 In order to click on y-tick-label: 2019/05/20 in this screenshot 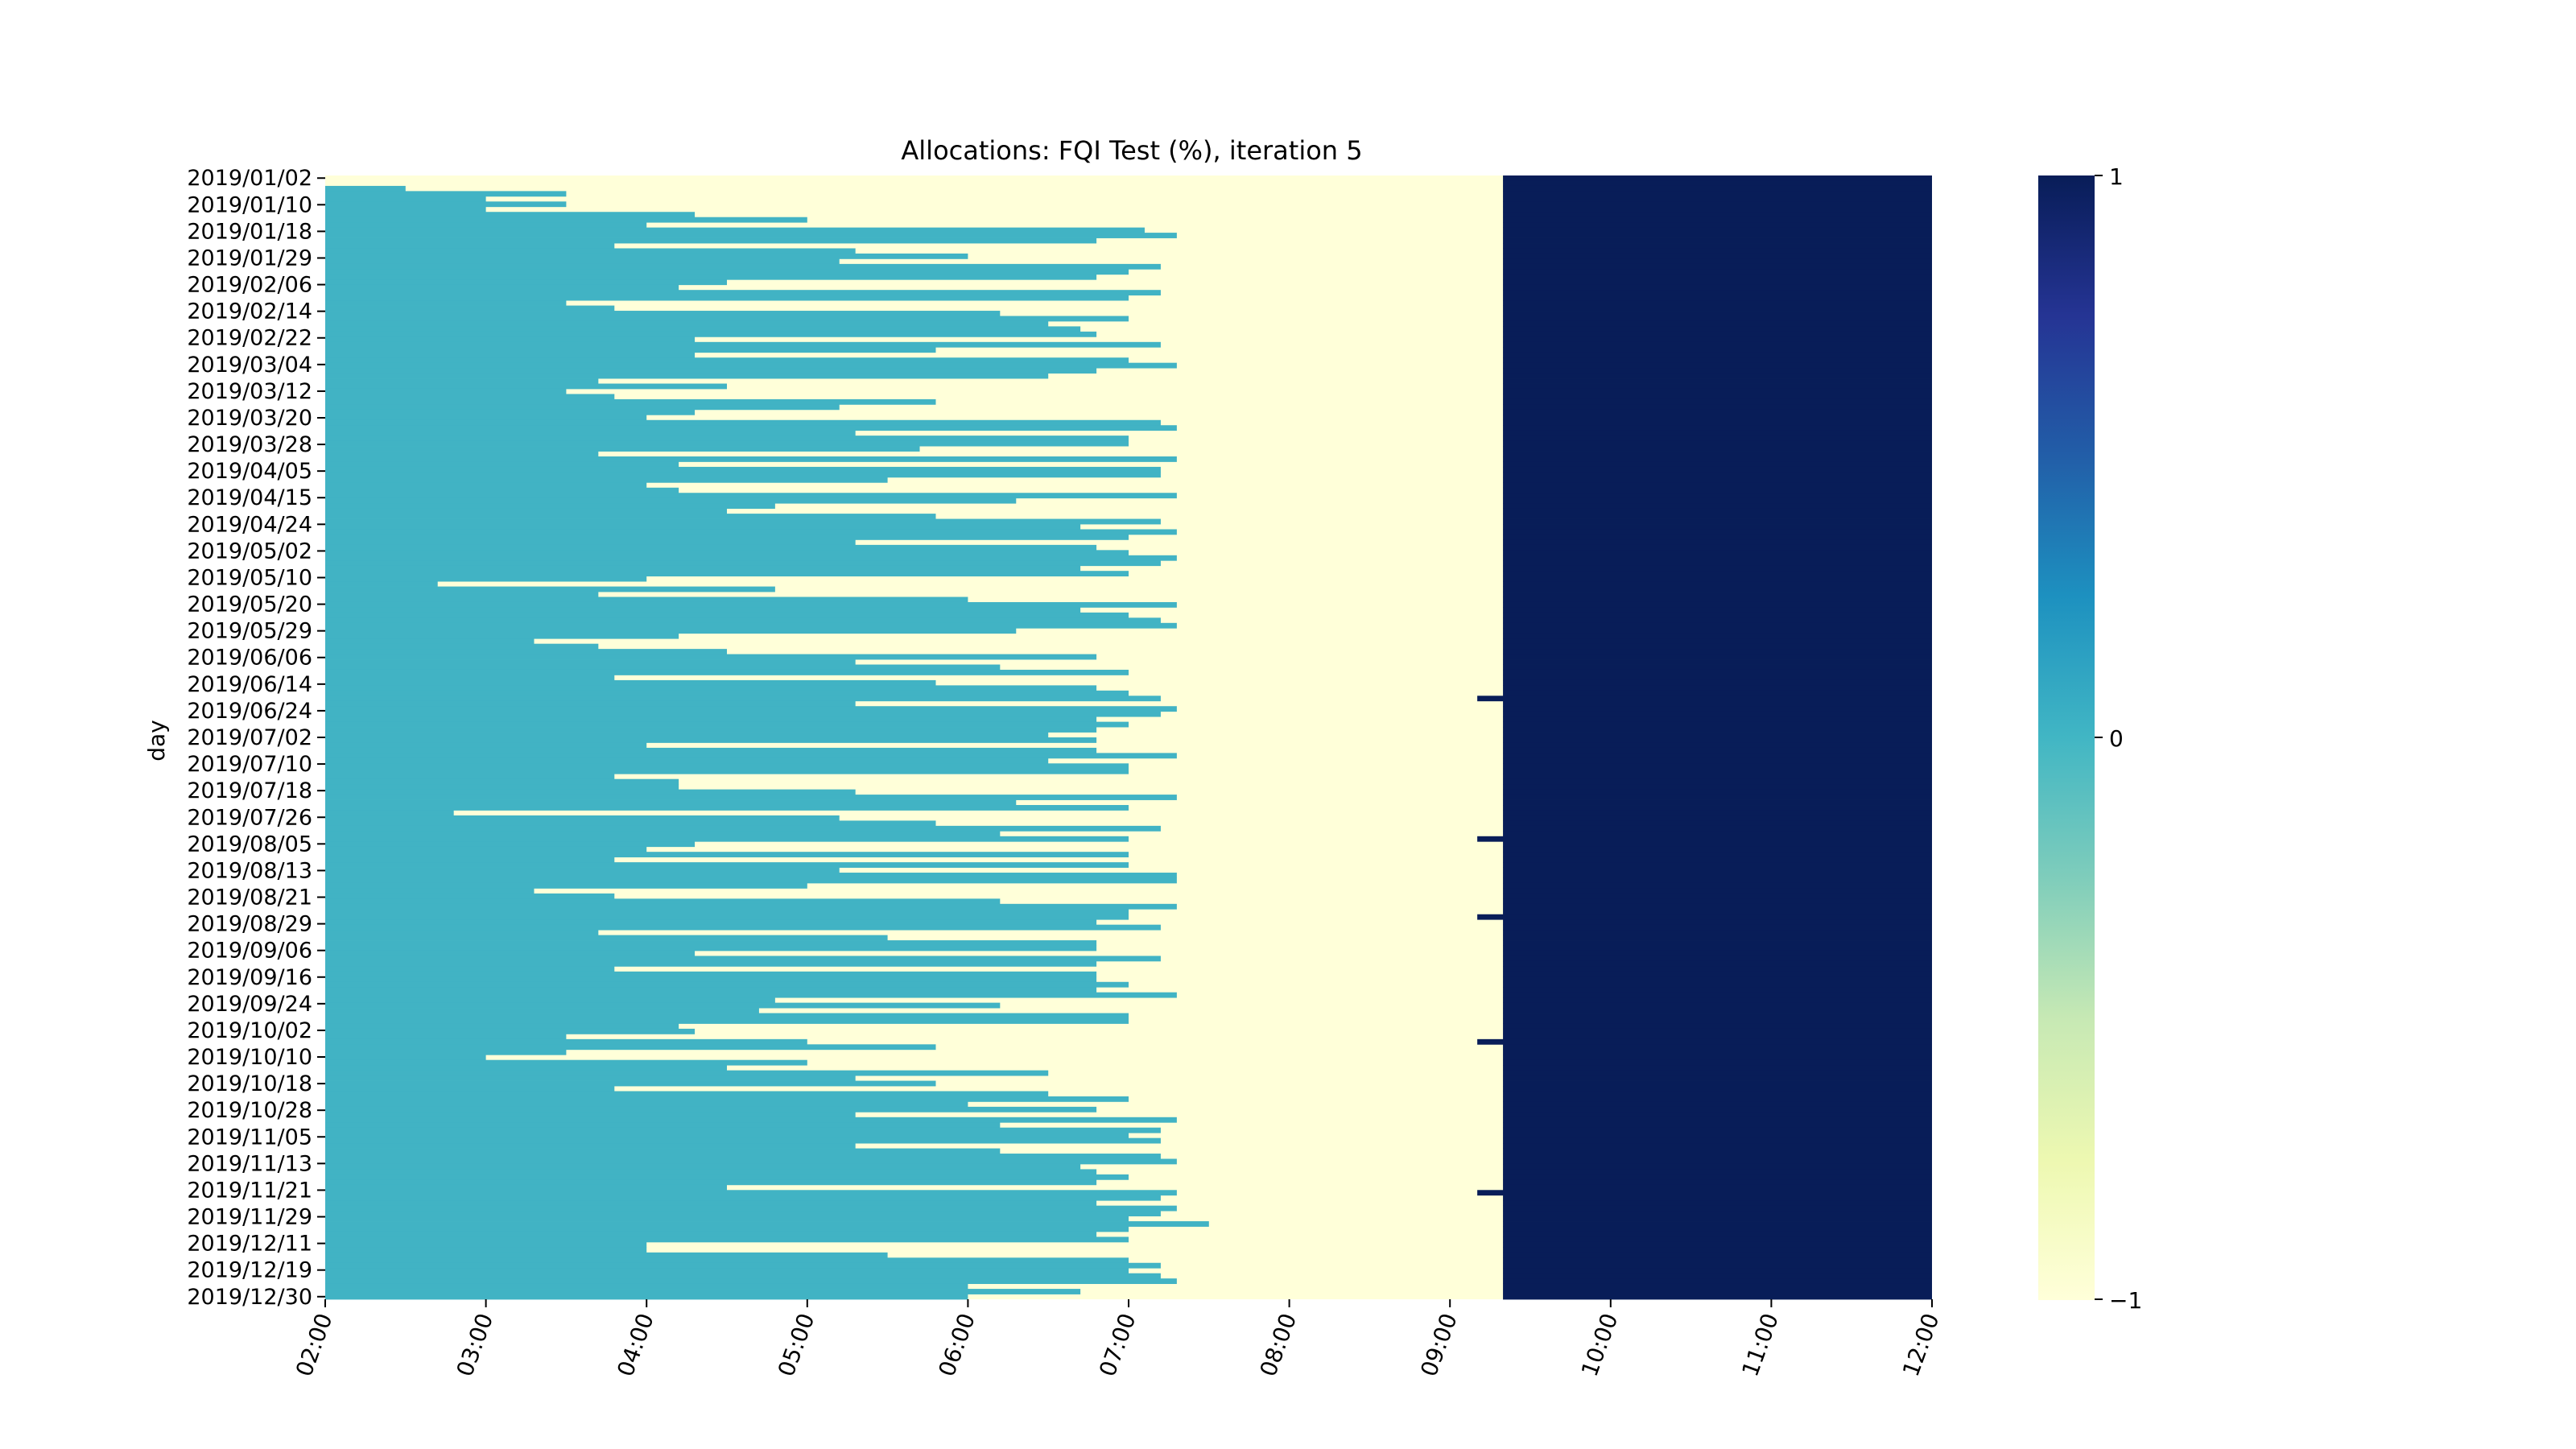, I will do `click(249, 604)`.